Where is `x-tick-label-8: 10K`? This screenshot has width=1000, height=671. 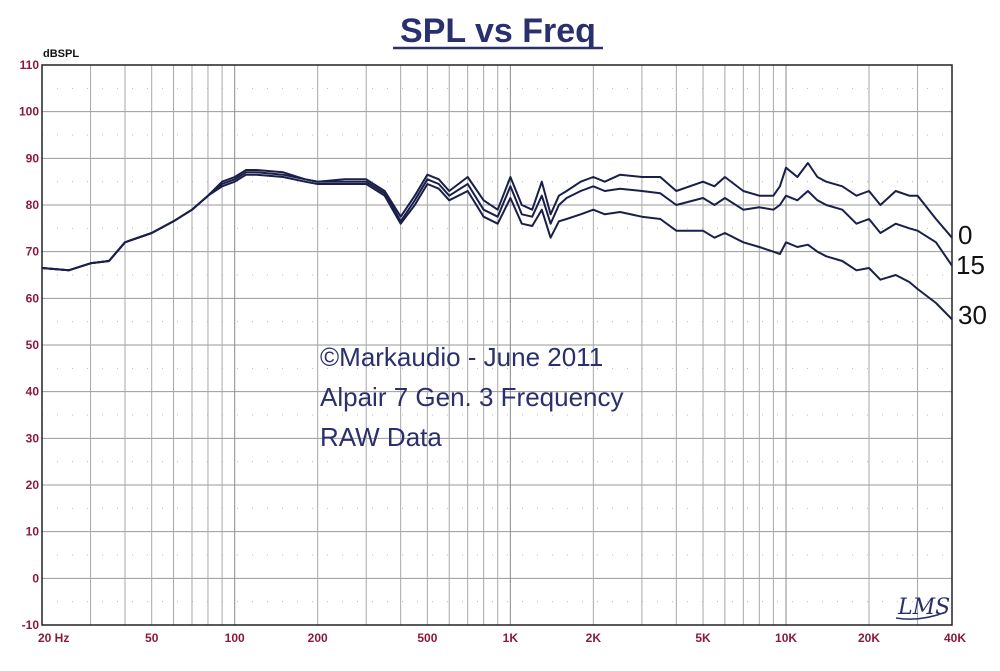 x-tick-label-8: 10K is located at coordinates (786, 638).